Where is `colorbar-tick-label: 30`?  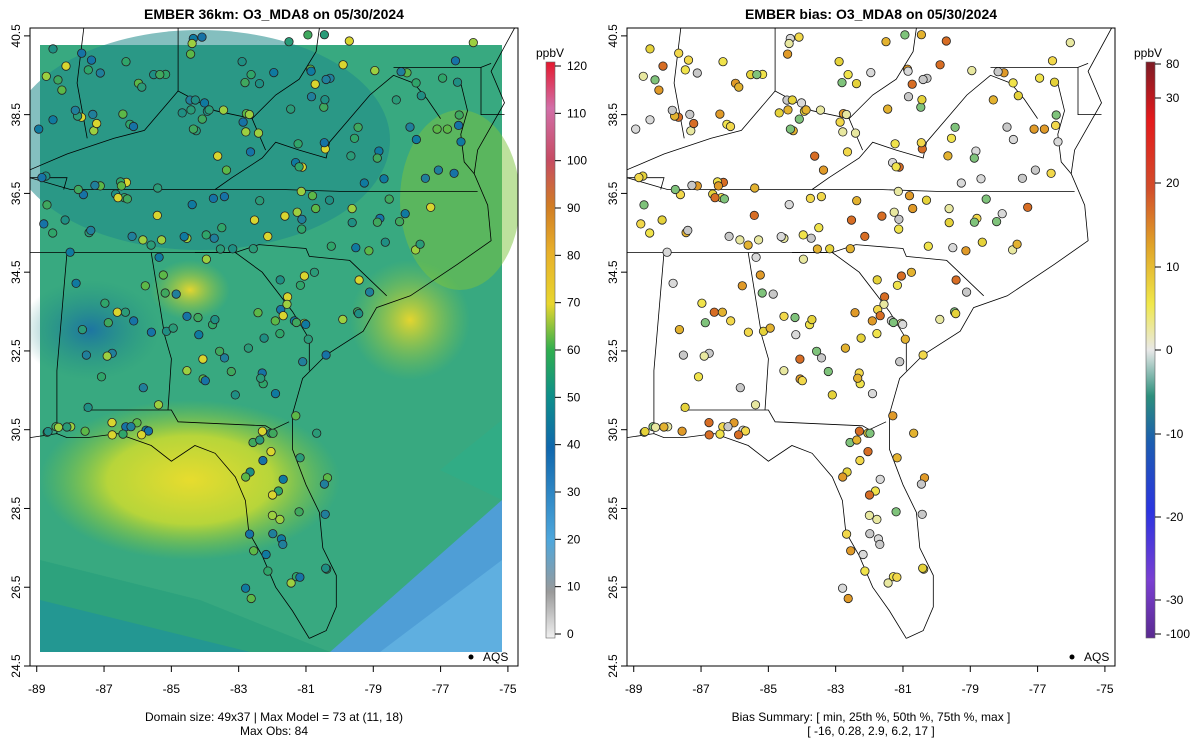 colorbar-tick-label: 30 is located at coordinates (574, 492).